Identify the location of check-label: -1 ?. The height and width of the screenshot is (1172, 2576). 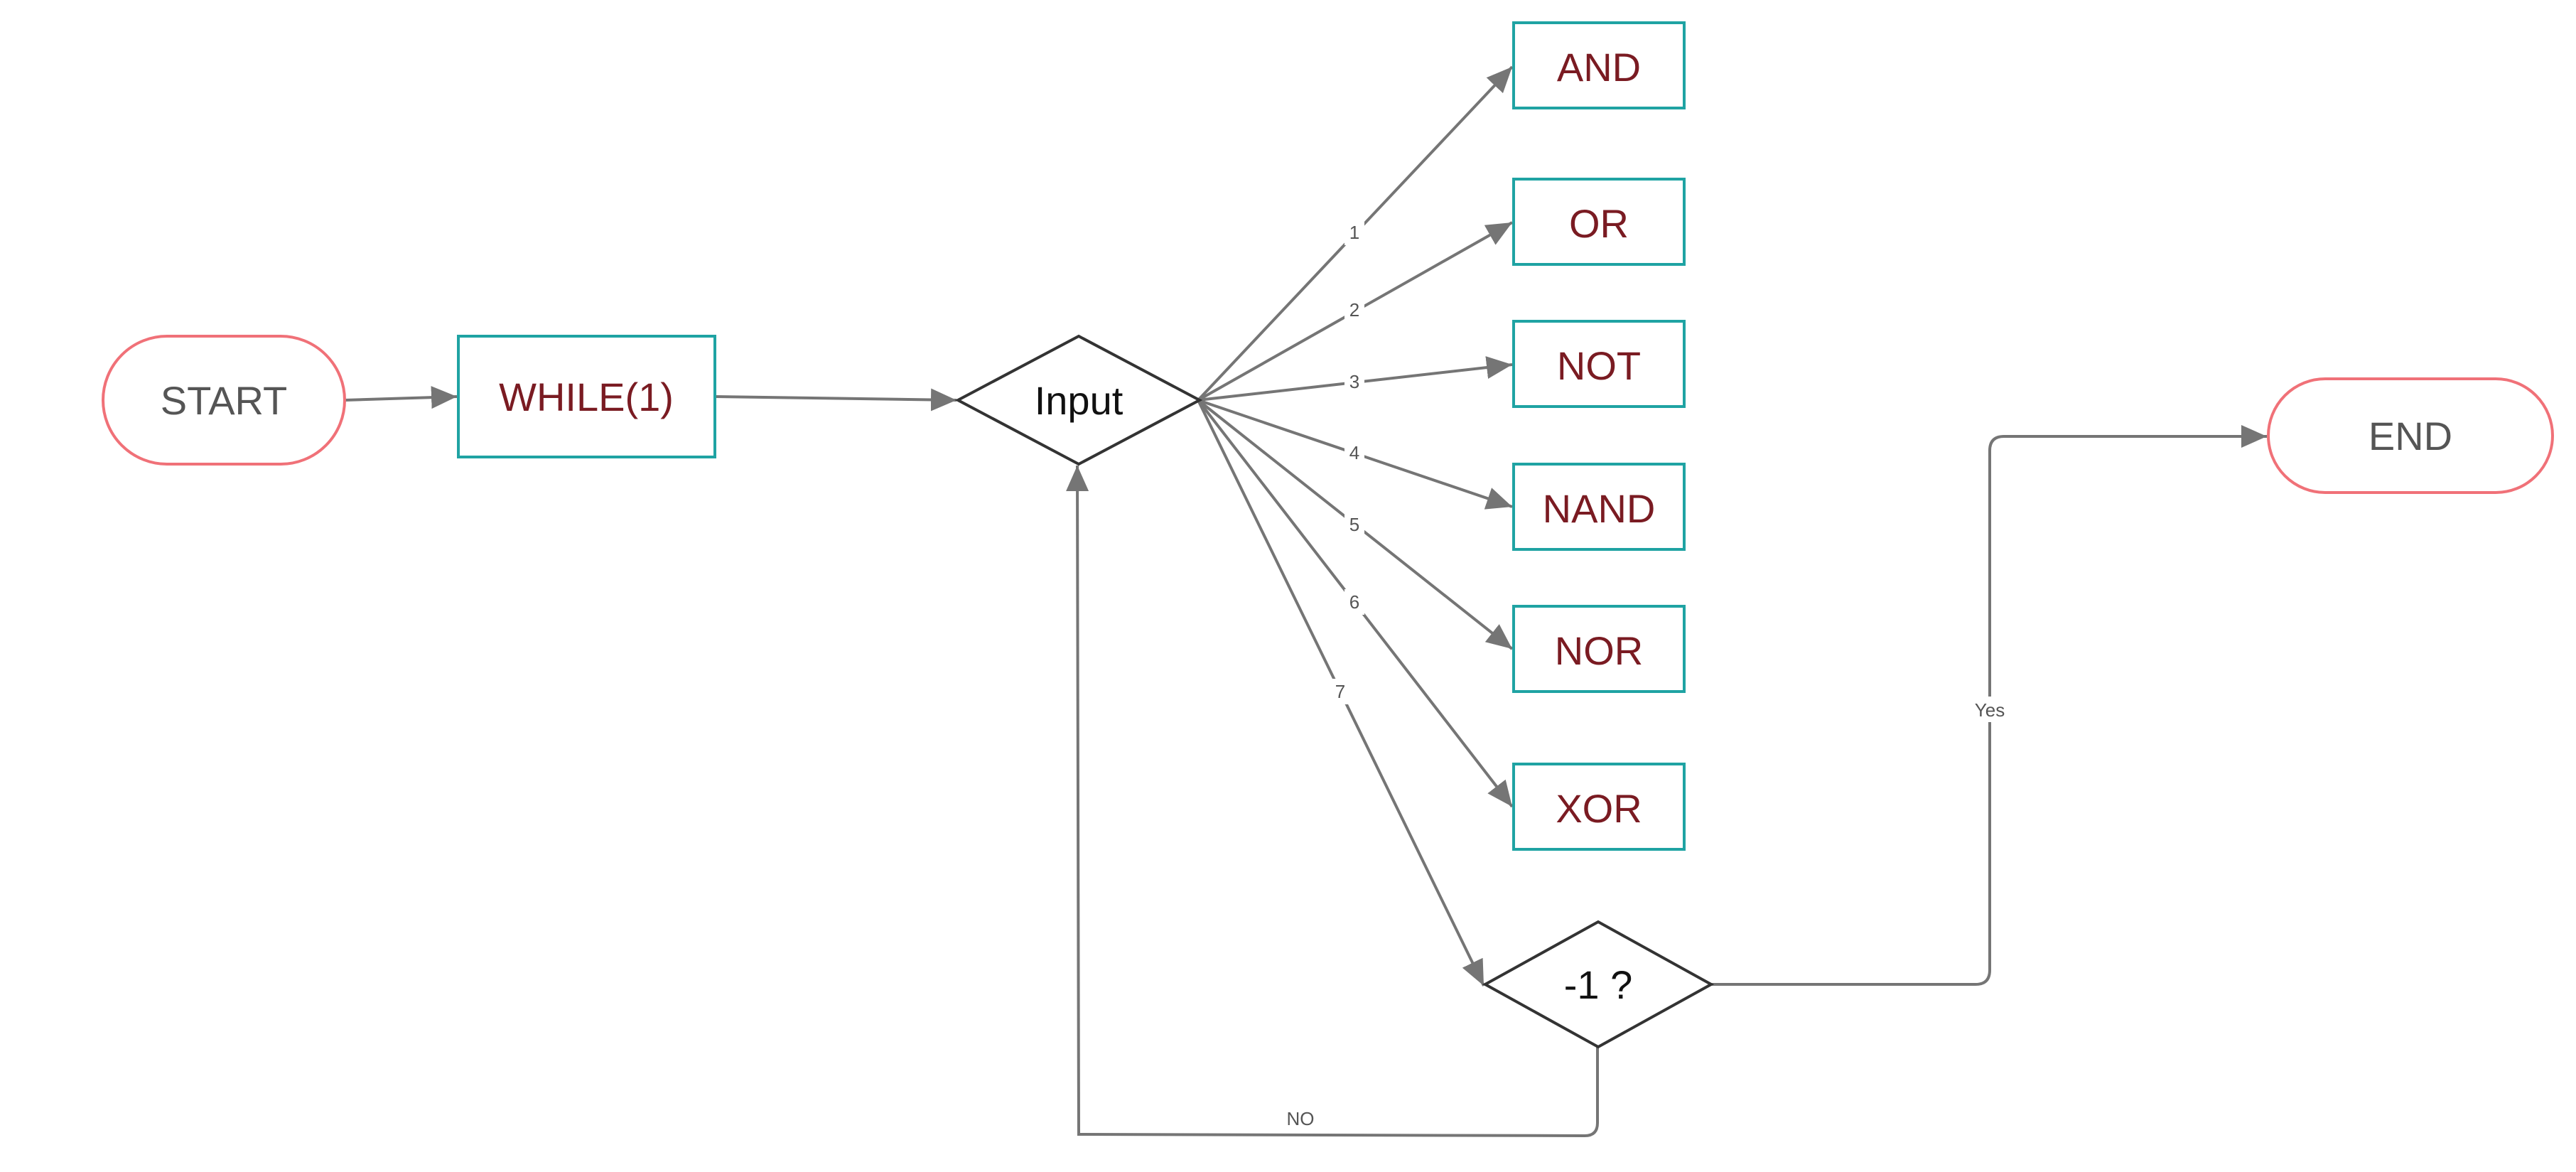
(1598, 984).